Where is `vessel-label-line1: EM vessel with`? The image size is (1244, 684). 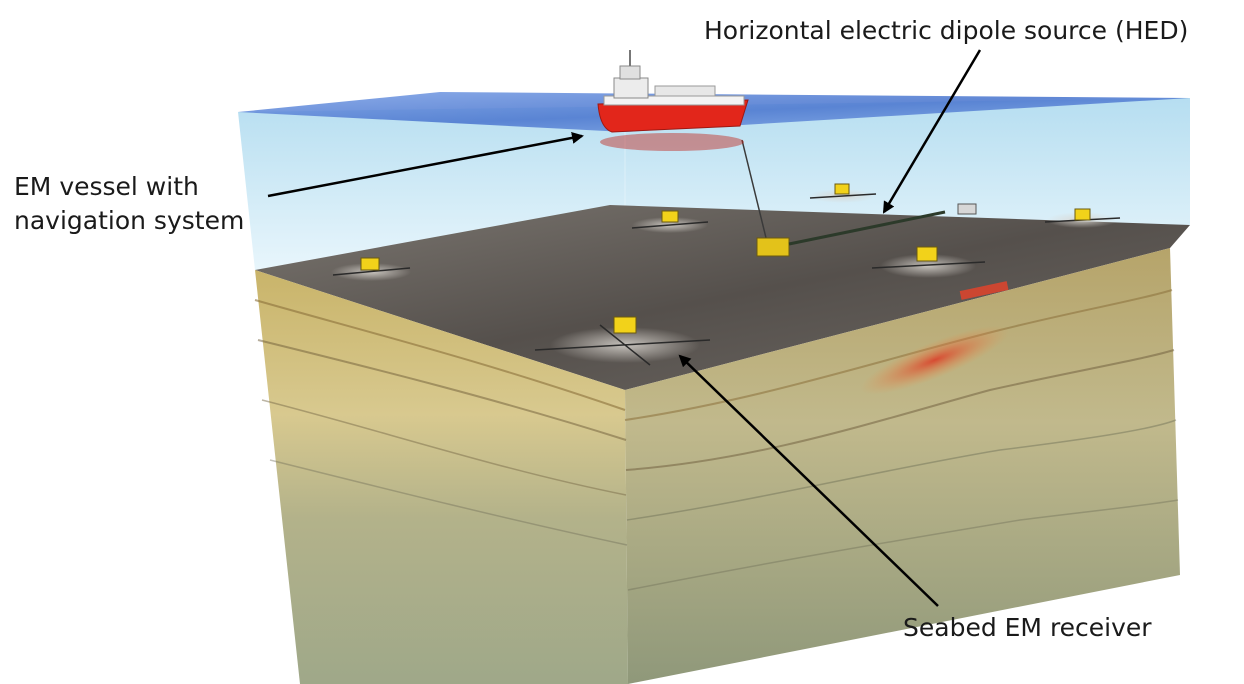 vessel-label-line1: EM vessel with is located at coordinates (106, 186).